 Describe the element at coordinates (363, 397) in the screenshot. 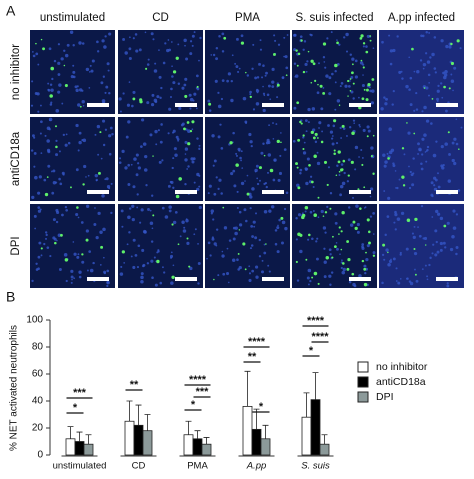

I see `legend-swatch` at that location.